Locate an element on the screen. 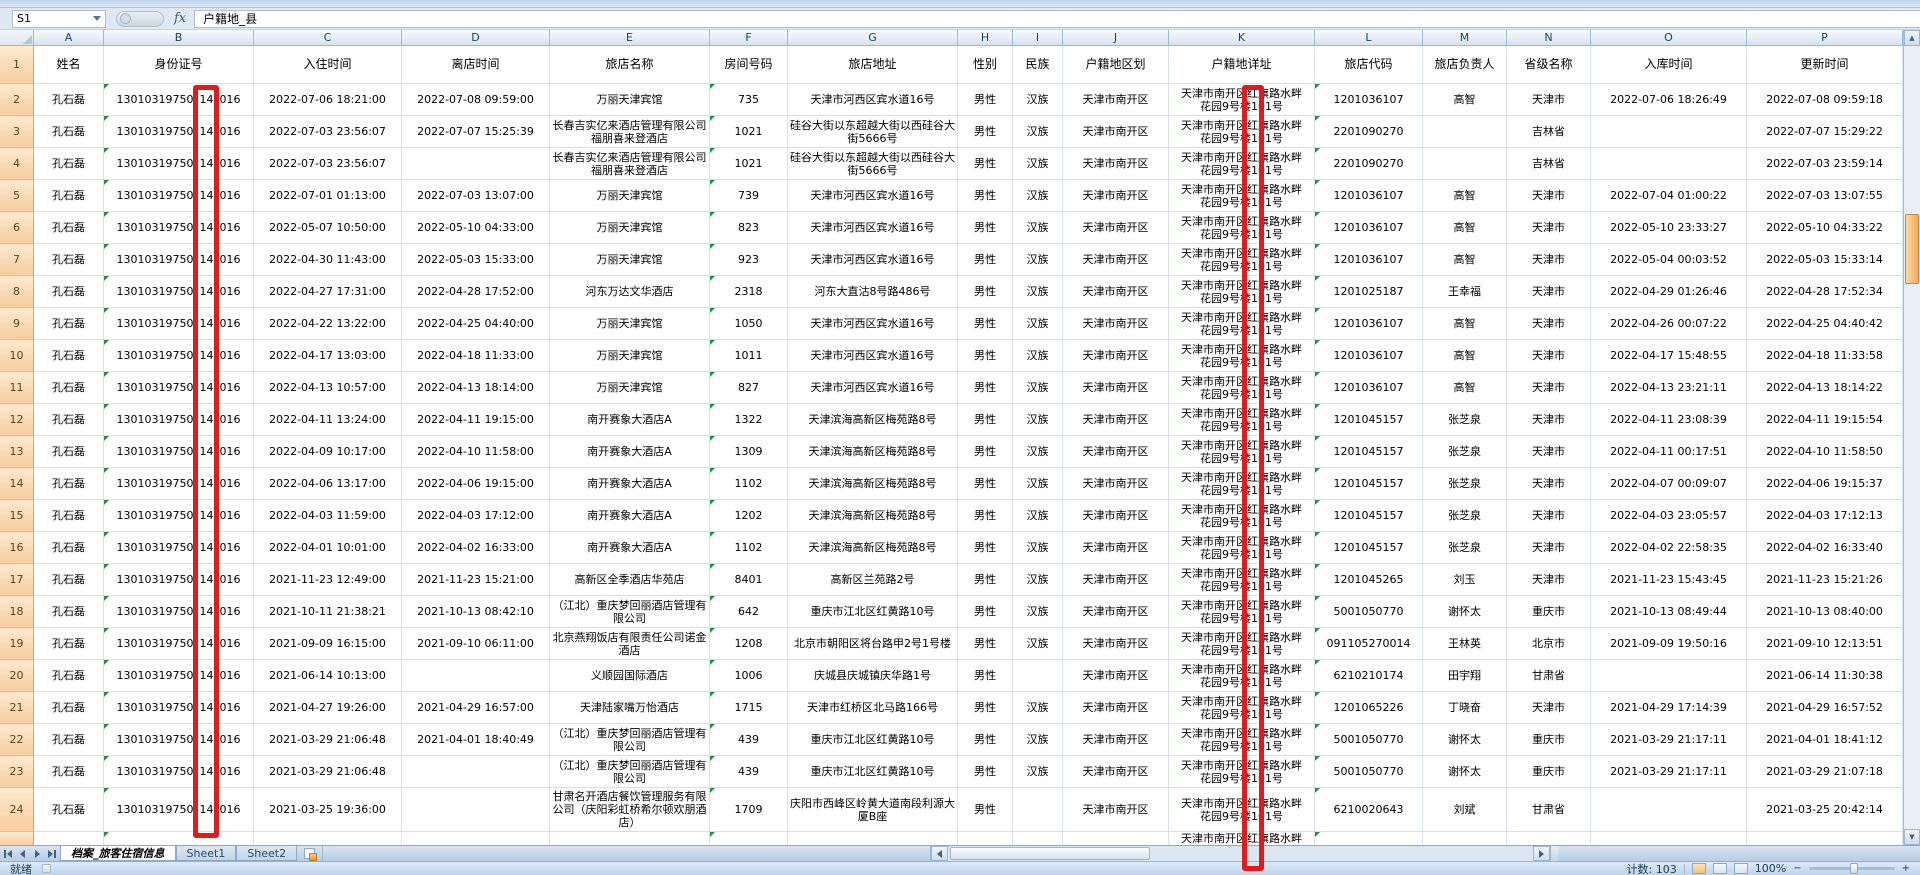 This screenshot has height=875, width=1920. cell-hotel-name: （江北）重庆梦回丽酒店管理有限公司 is located at coordinates (630, 612).